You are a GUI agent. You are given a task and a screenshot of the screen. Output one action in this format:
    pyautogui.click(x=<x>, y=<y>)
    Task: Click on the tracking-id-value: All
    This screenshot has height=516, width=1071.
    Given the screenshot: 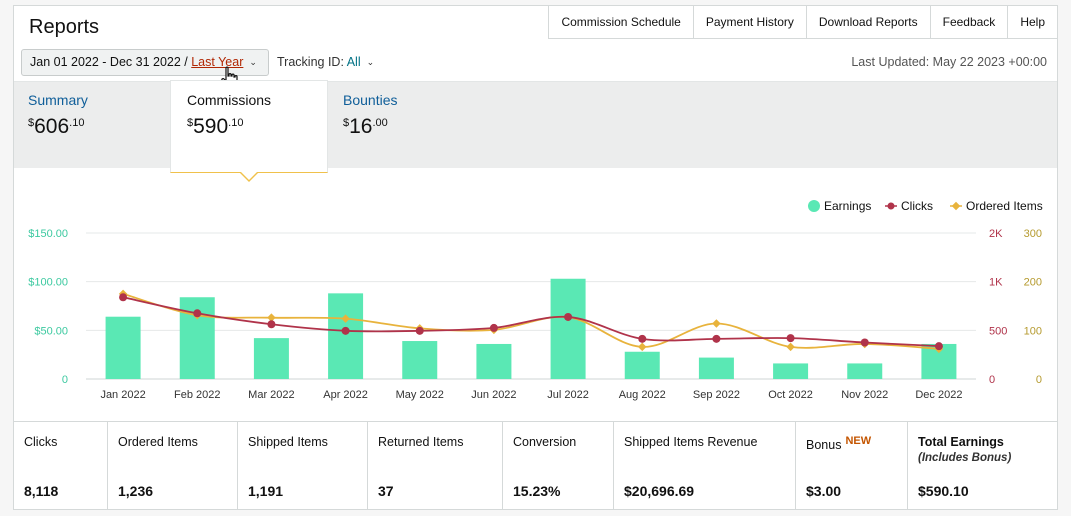 What is the action you would take?
    pyautogui.click(x=353, y=62)
    